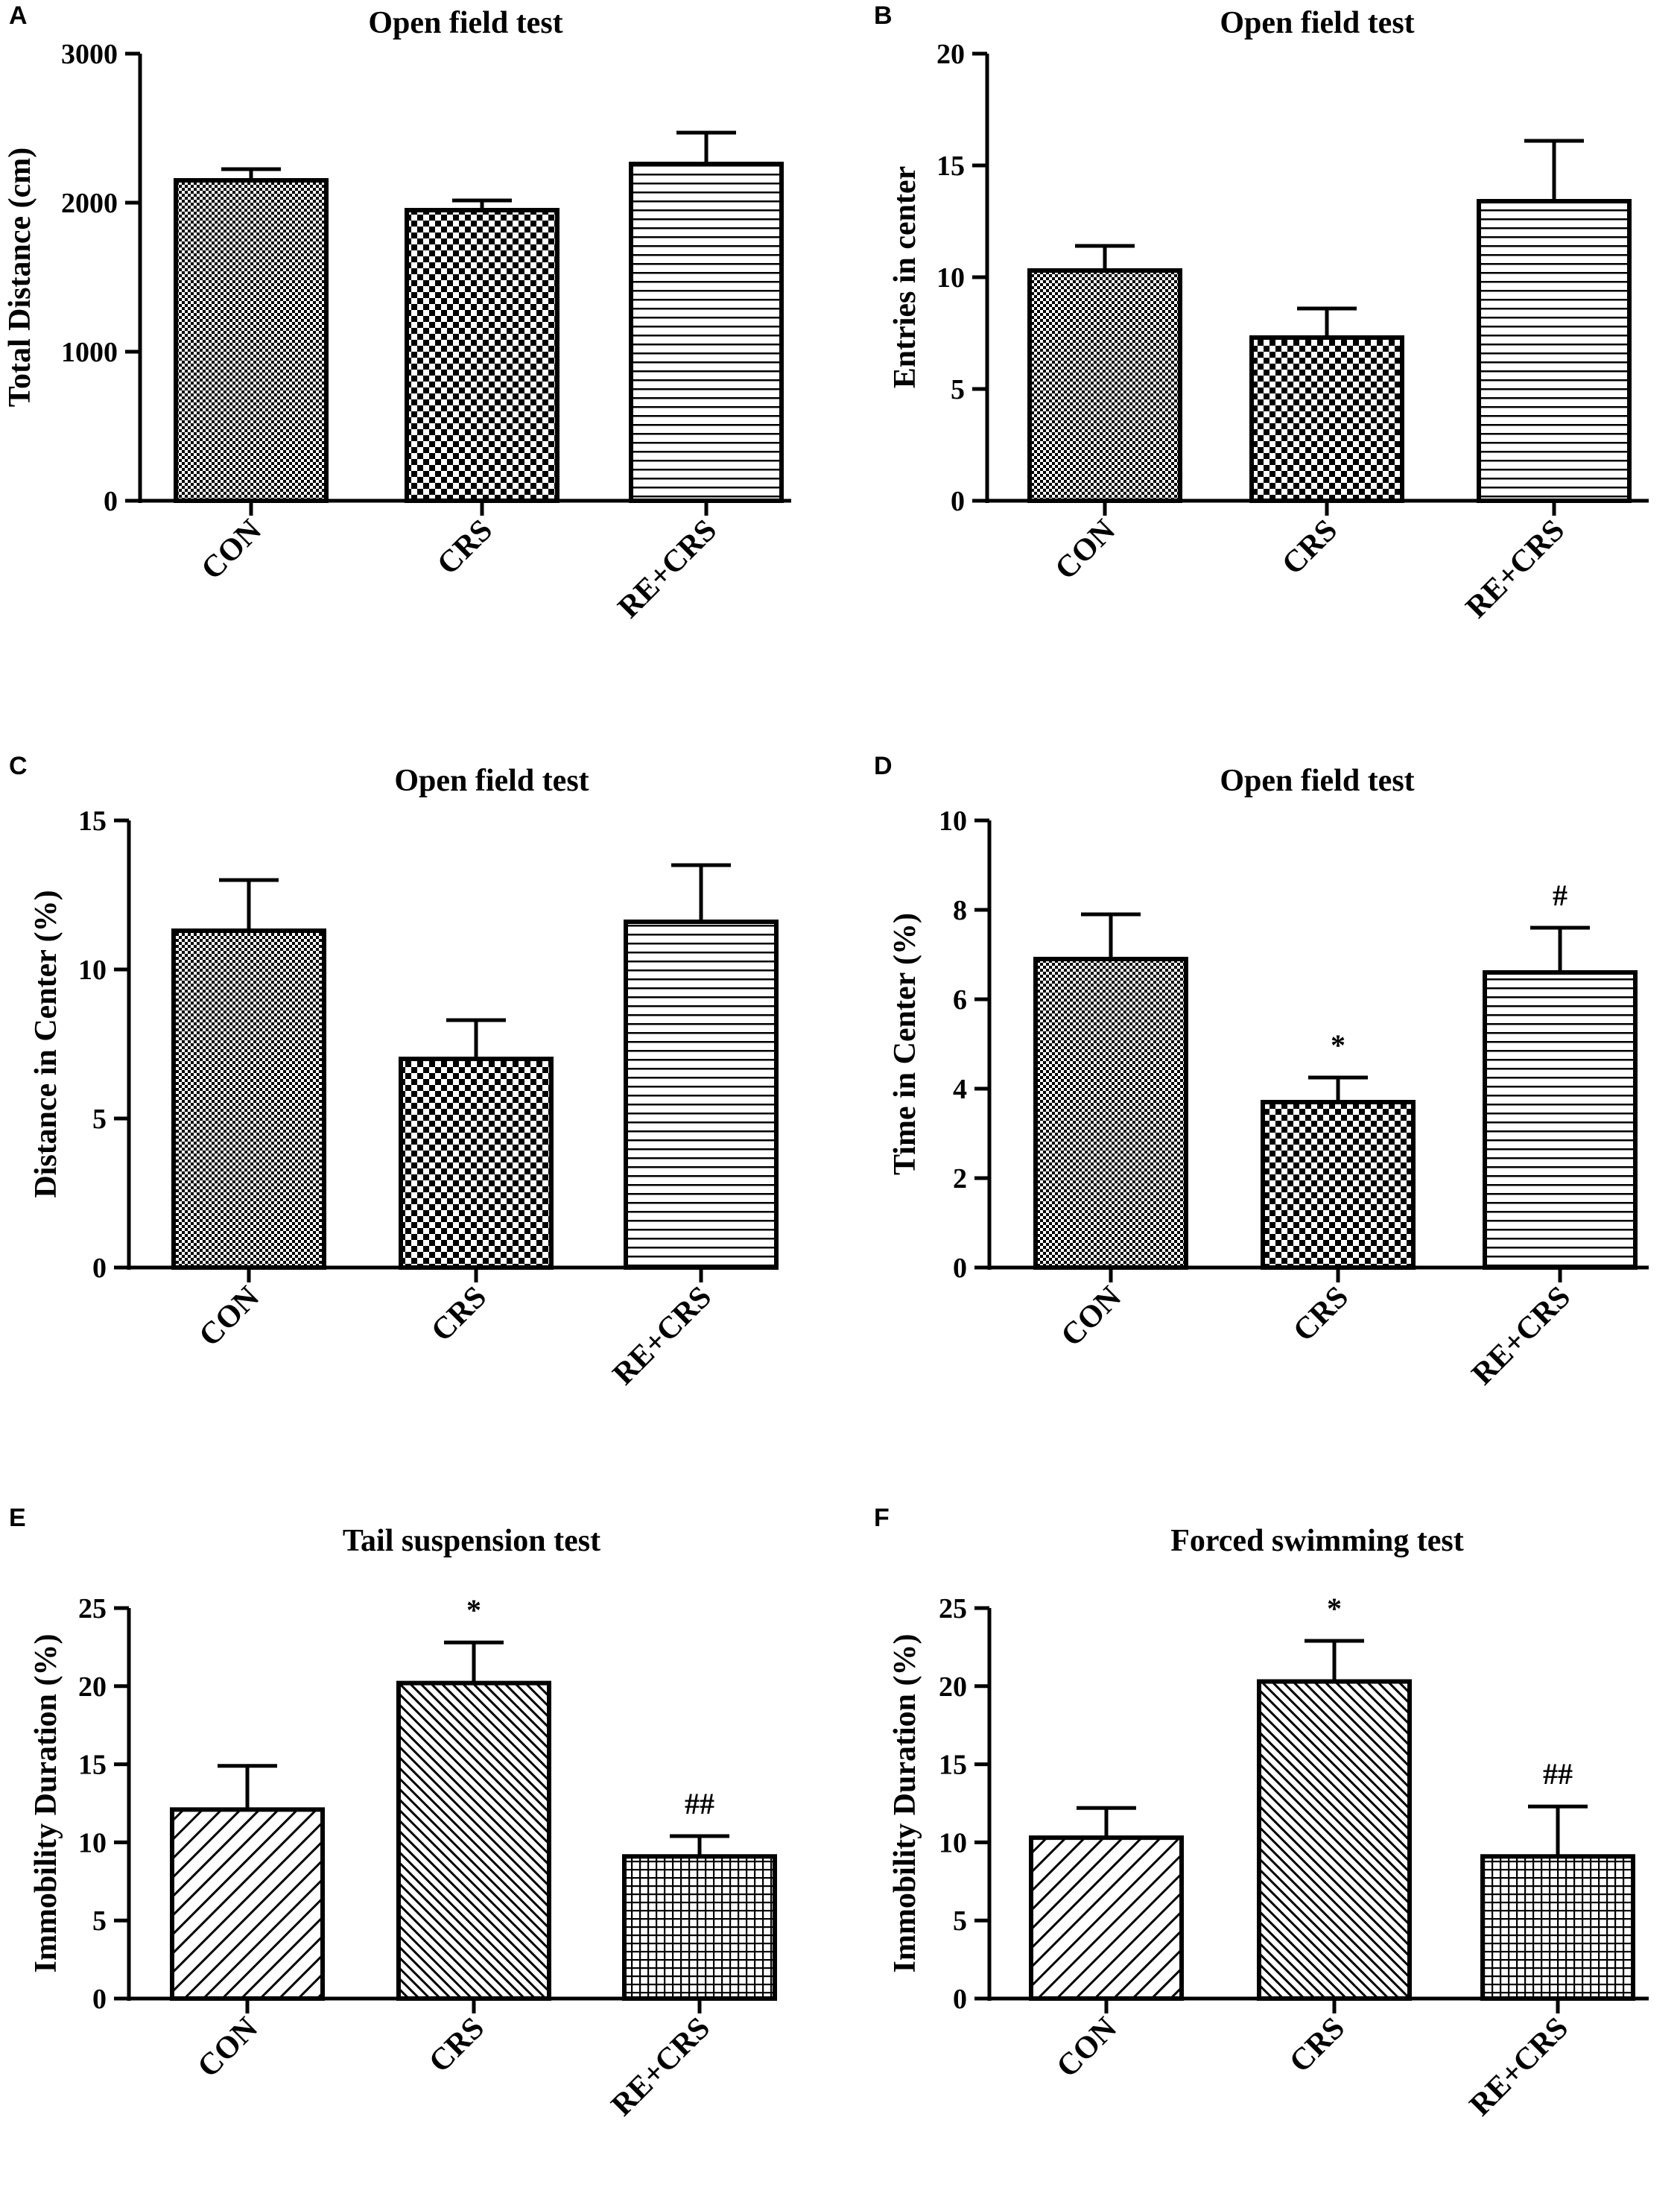 Image resolution: width=1680 pixels, height=2199 pixels. I want to click on panel-label: E, so click(17, 1518).